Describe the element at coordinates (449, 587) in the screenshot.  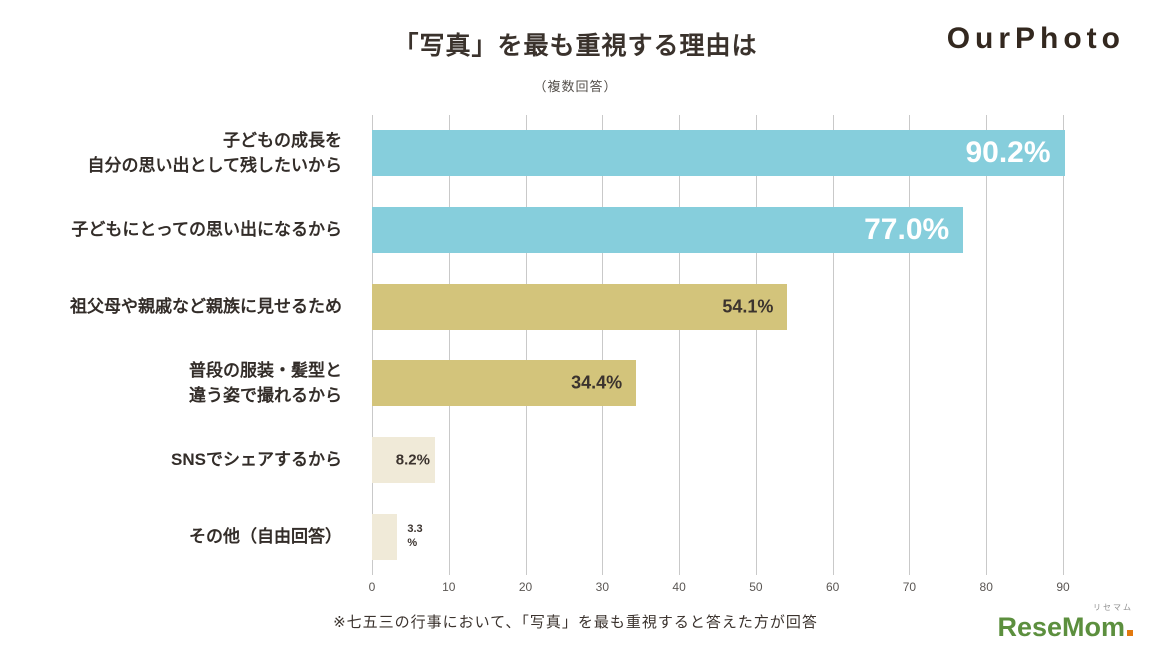
I see `x-tick-label: 10` at that location.